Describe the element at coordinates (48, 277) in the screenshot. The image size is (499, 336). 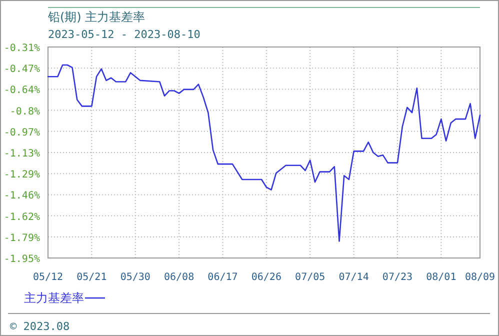
I see `x-tick-label: 05/12` at that location.